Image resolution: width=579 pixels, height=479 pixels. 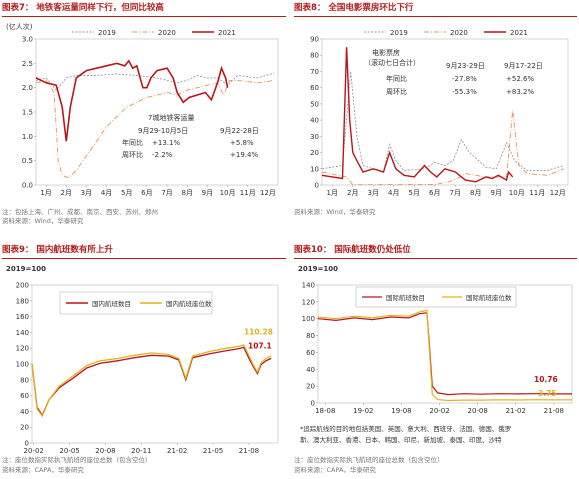 What do you see at coordinates (27, 137) in the screenshot?
I see `y-tick-label: 1.0` at bounding box center [27, 137].